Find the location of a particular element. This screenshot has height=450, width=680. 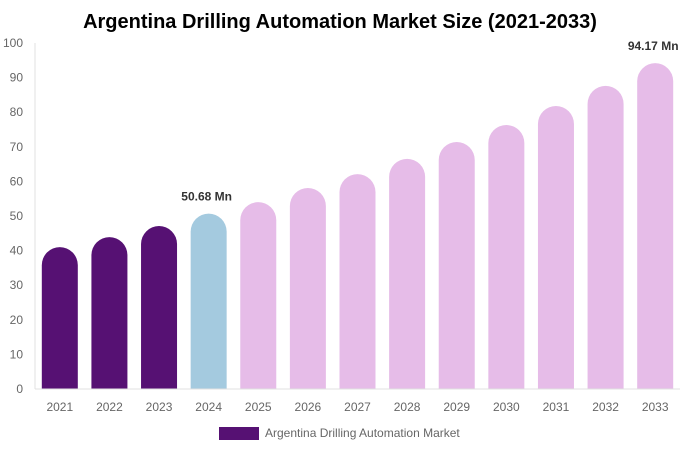

y-tick-label: 0 is located at coordinates (19, 389).